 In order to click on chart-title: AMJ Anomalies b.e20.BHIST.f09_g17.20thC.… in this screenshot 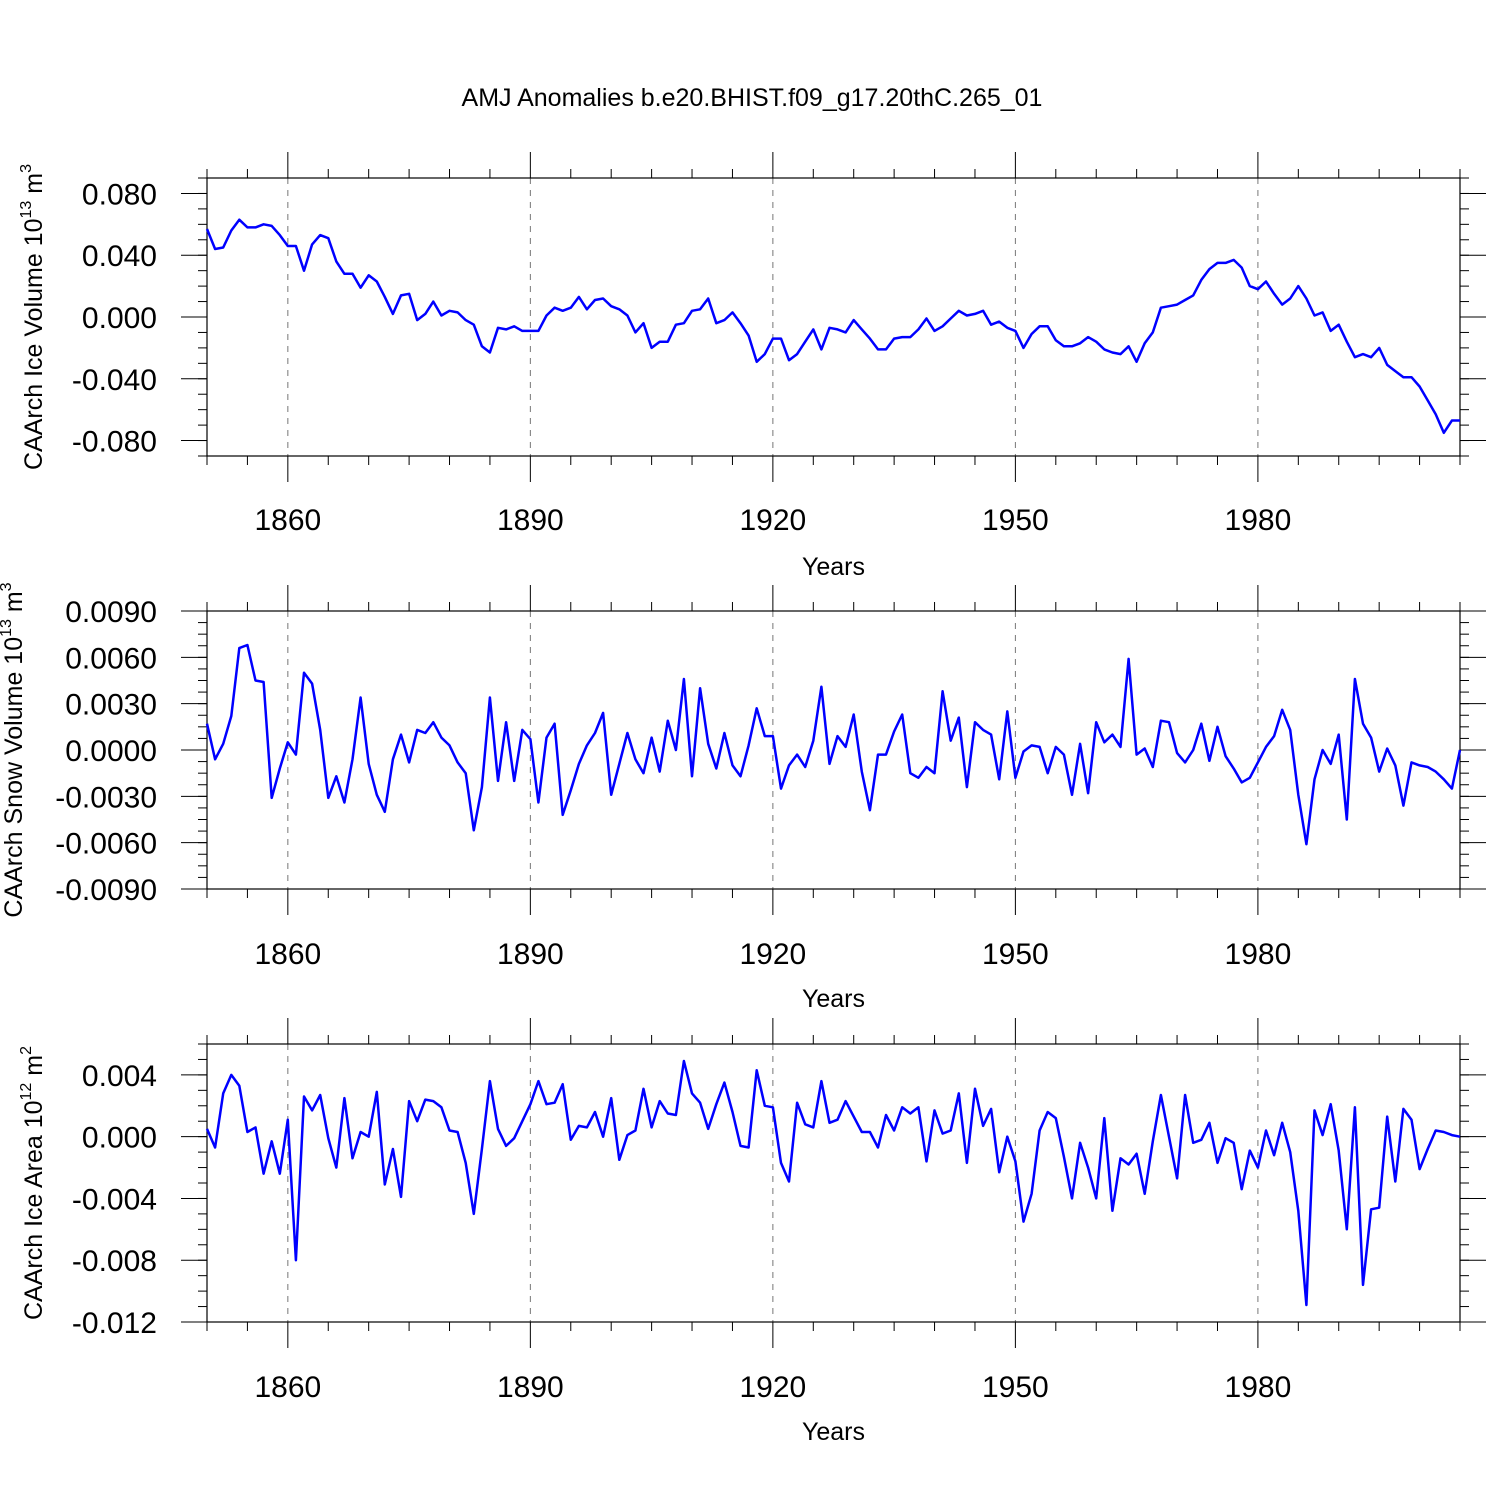, I will do `click(752, 98)`.